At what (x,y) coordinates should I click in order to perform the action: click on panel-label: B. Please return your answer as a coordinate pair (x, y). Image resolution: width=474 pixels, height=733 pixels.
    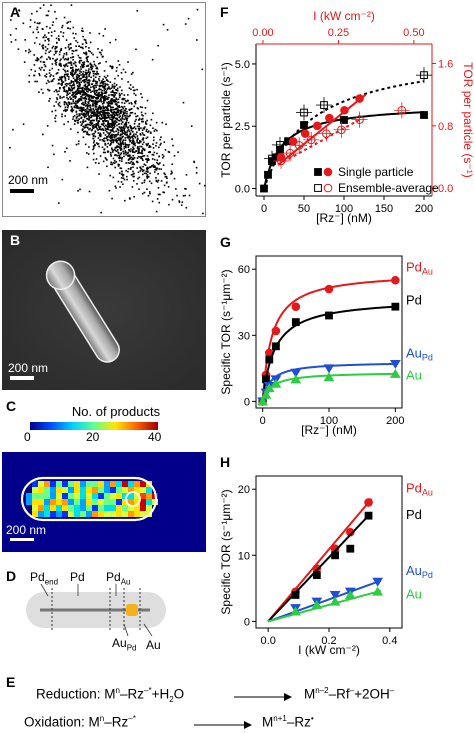
    Looking at the image, I should click on (15, 240).